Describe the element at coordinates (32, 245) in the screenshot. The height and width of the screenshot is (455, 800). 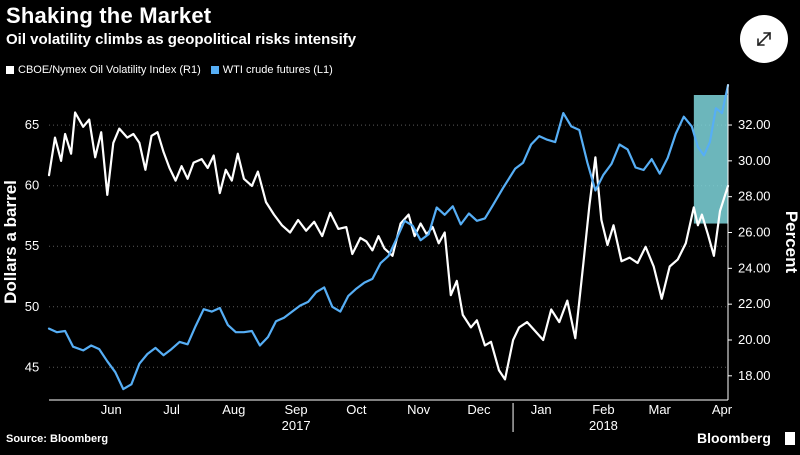
I see `left-tick-label: 55` at that location.